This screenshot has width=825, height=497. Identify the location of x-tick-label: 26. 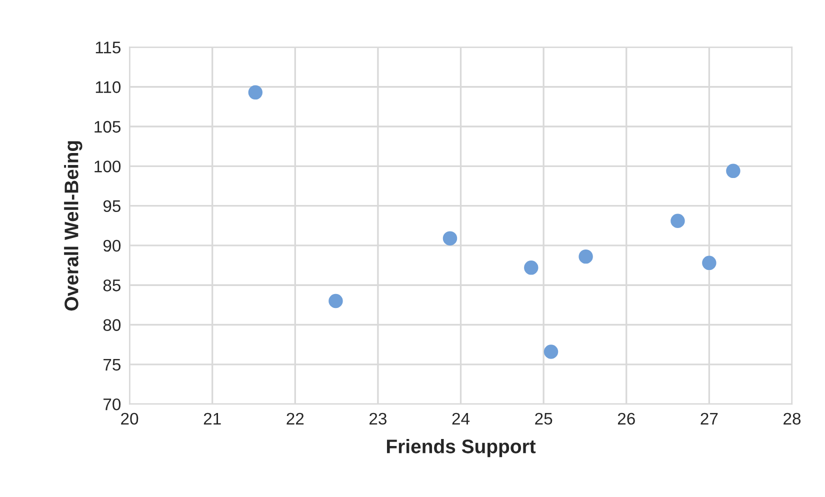
(626, 418).